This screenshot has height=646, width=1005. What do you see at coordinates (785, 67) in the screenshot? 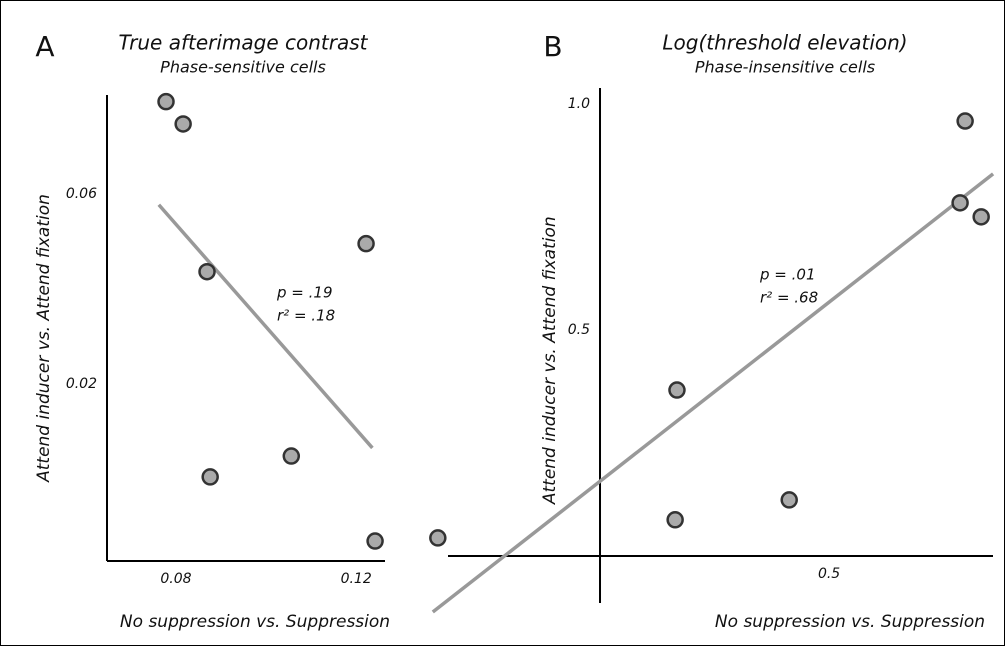
I see `chart-subtitle: Phase-insensitive cells` at bounding box center [785, 67].